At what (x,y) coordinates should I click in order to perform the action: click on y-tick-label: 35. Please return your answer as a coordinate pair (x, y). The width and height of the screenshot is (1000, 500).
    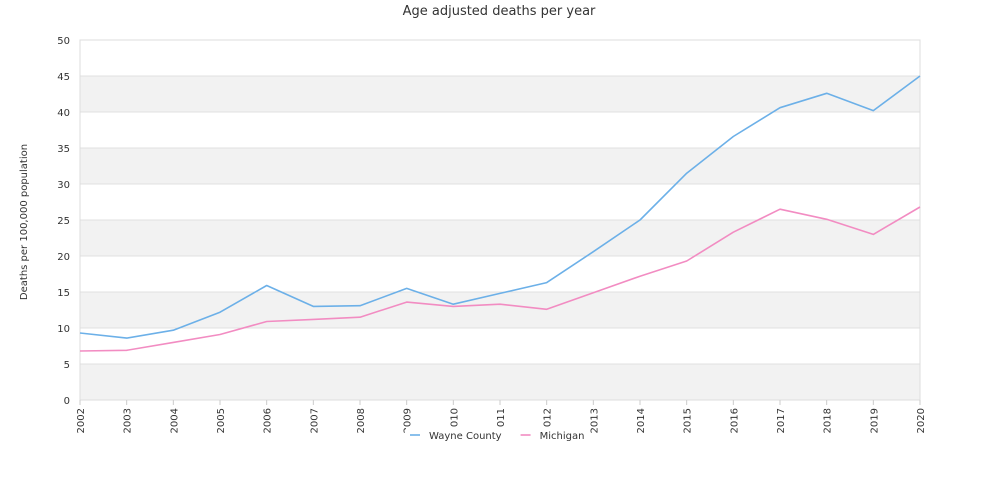
    Looking at the image, I should click on (63, 149).